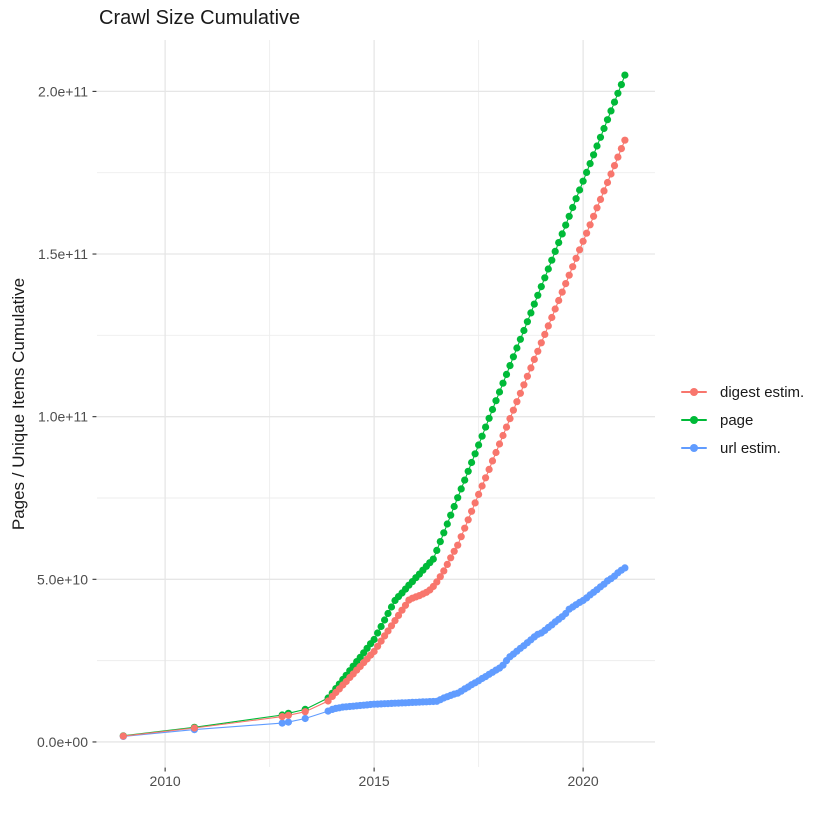 The image size is (826, 827). I want to click on legend-label: page, so click(737, 420).